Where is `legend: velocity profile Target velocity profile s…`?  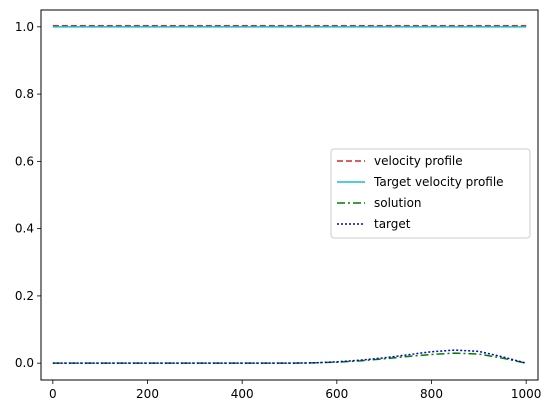 legend: velocity profile Target velocity profile s… is located at coordinates (430, 193).